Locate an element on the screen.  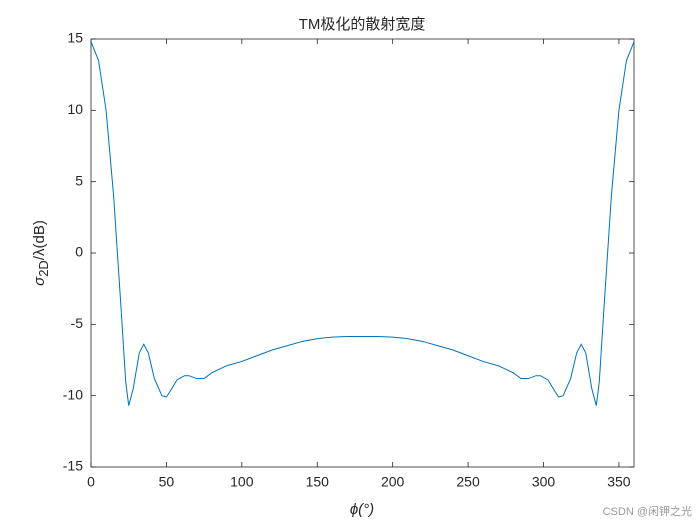
x-tick-label: 50 is located at coordinates (167, 482).